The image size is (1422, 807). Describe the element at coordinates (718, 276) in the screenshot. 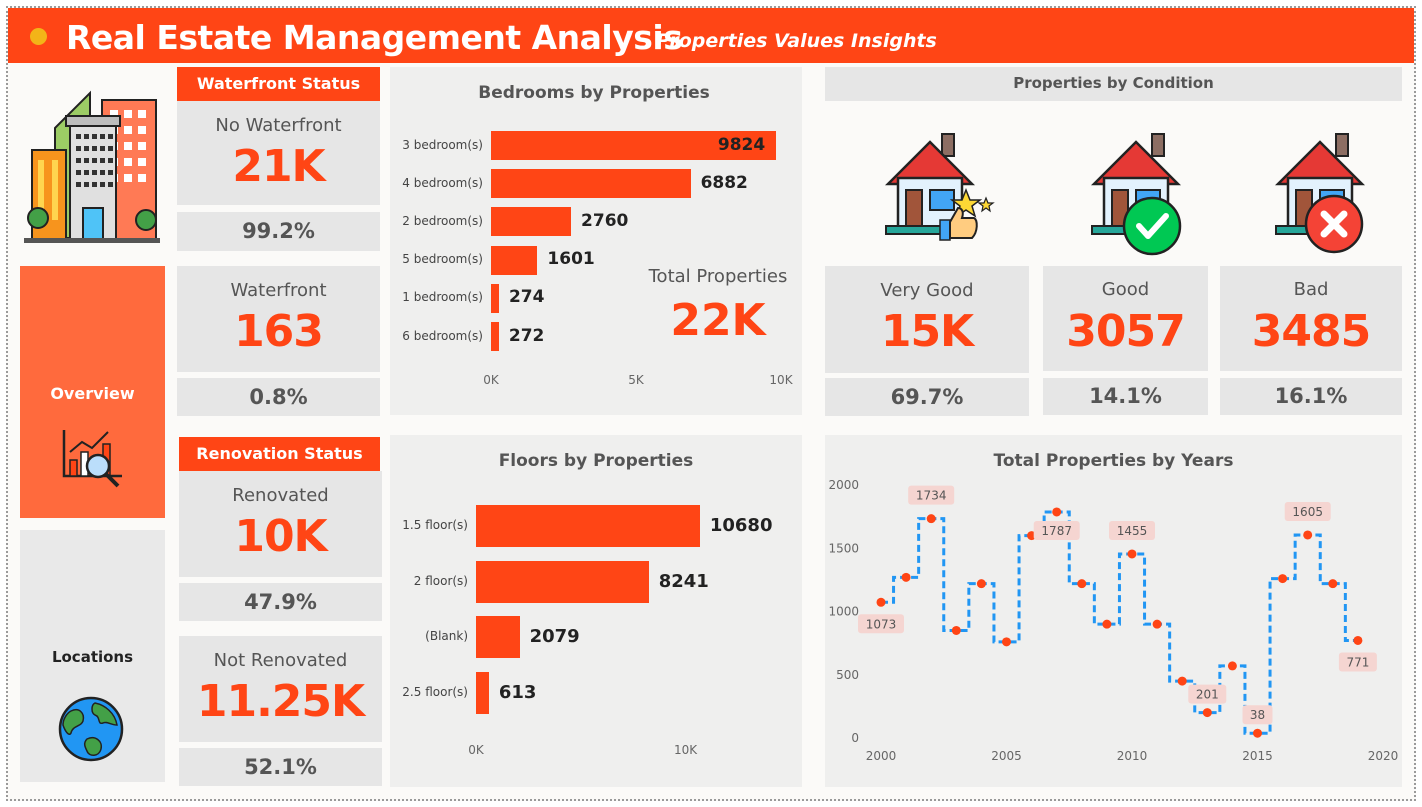

I see `total-properties-label: Total Properties` at that location.